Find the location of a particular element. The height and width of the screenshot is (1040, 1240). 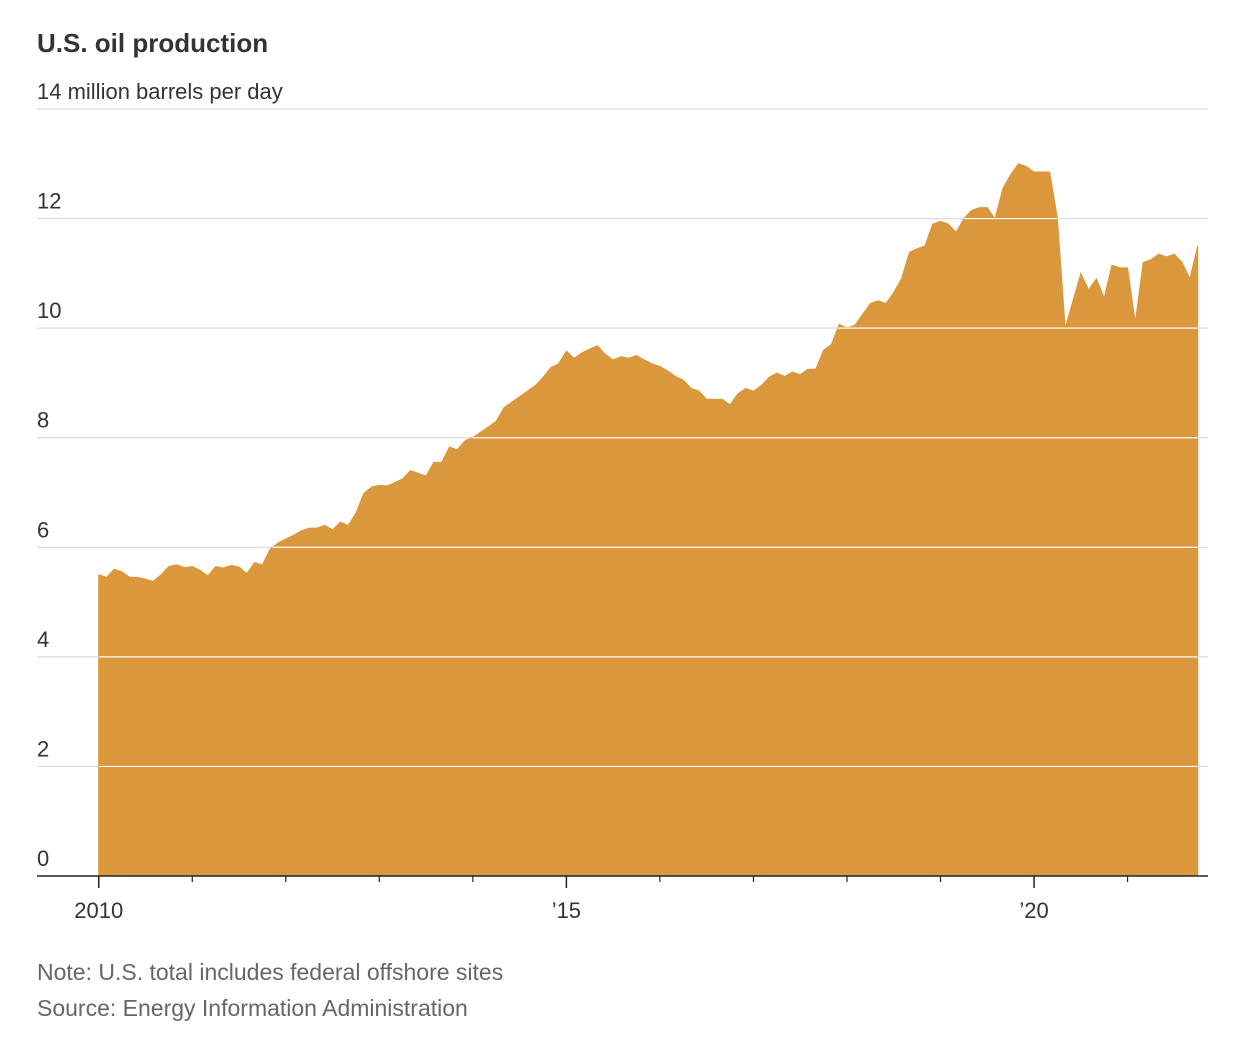

x-tick-label: ’20 is located at coordinates (1033, 910).